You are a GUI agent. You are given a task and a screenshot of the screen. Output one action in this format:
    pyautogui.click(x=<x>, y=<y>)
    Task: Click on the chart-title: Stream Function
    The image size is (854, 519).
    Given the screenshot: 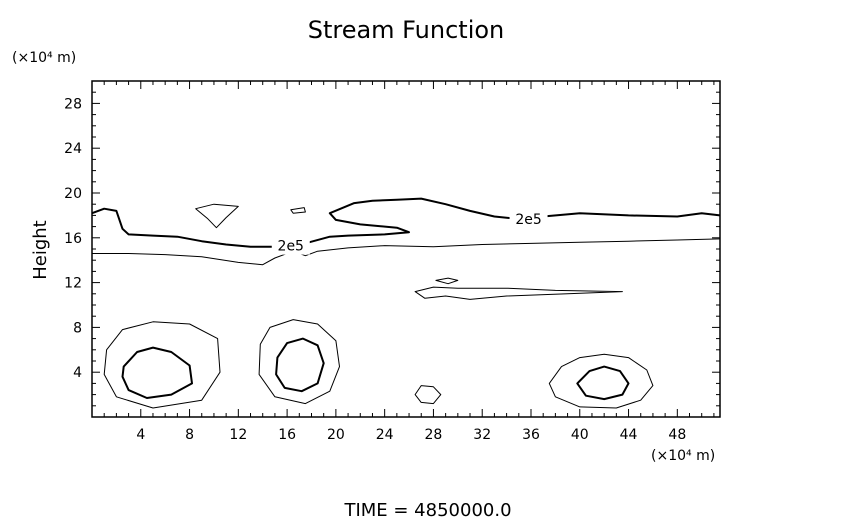 What is the action you would take?
    pyautogui.click(x=406, y=30)
    